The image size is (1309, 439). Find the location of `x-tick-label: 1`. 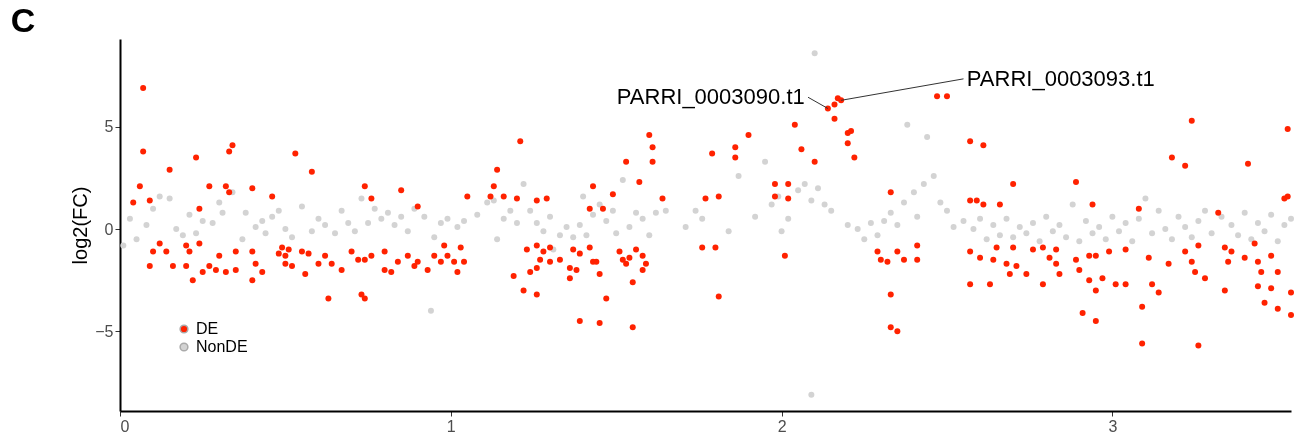

x-tick-label: 1 is located at coordinates (451, 426).